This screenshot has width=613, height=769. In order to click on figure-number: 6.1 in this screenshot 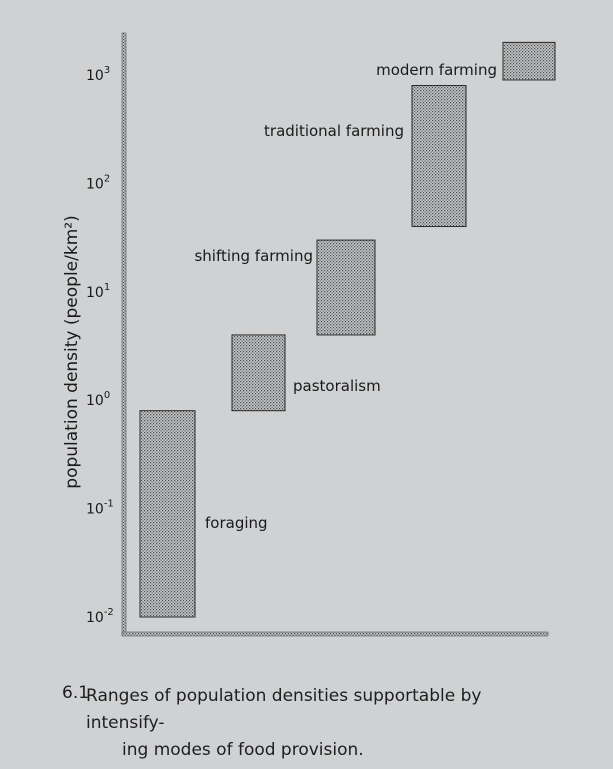, I will do `click(76, 693)`.